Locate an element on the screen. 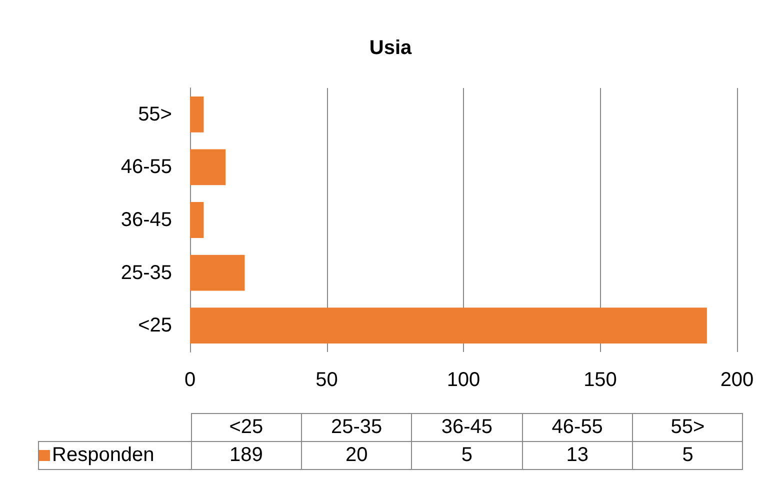  x-tick-label: 100 is located at coordinates (463, 380).